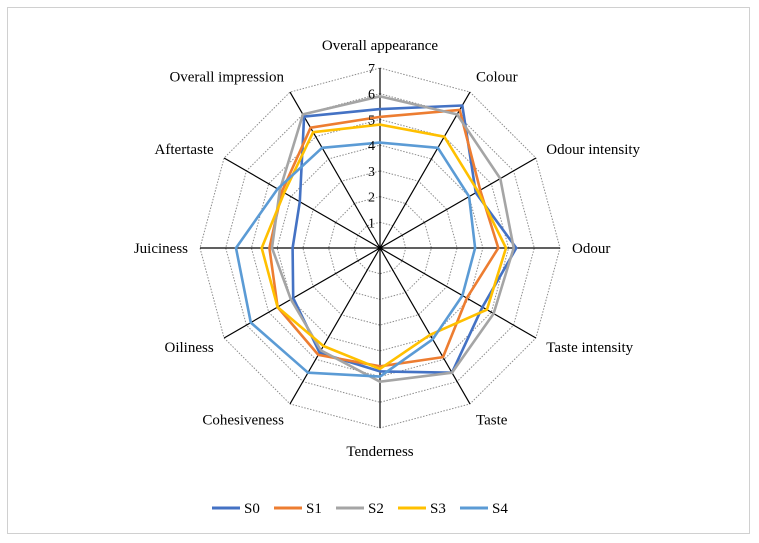  I want to click on category-label: Taste, so click(492, 421).